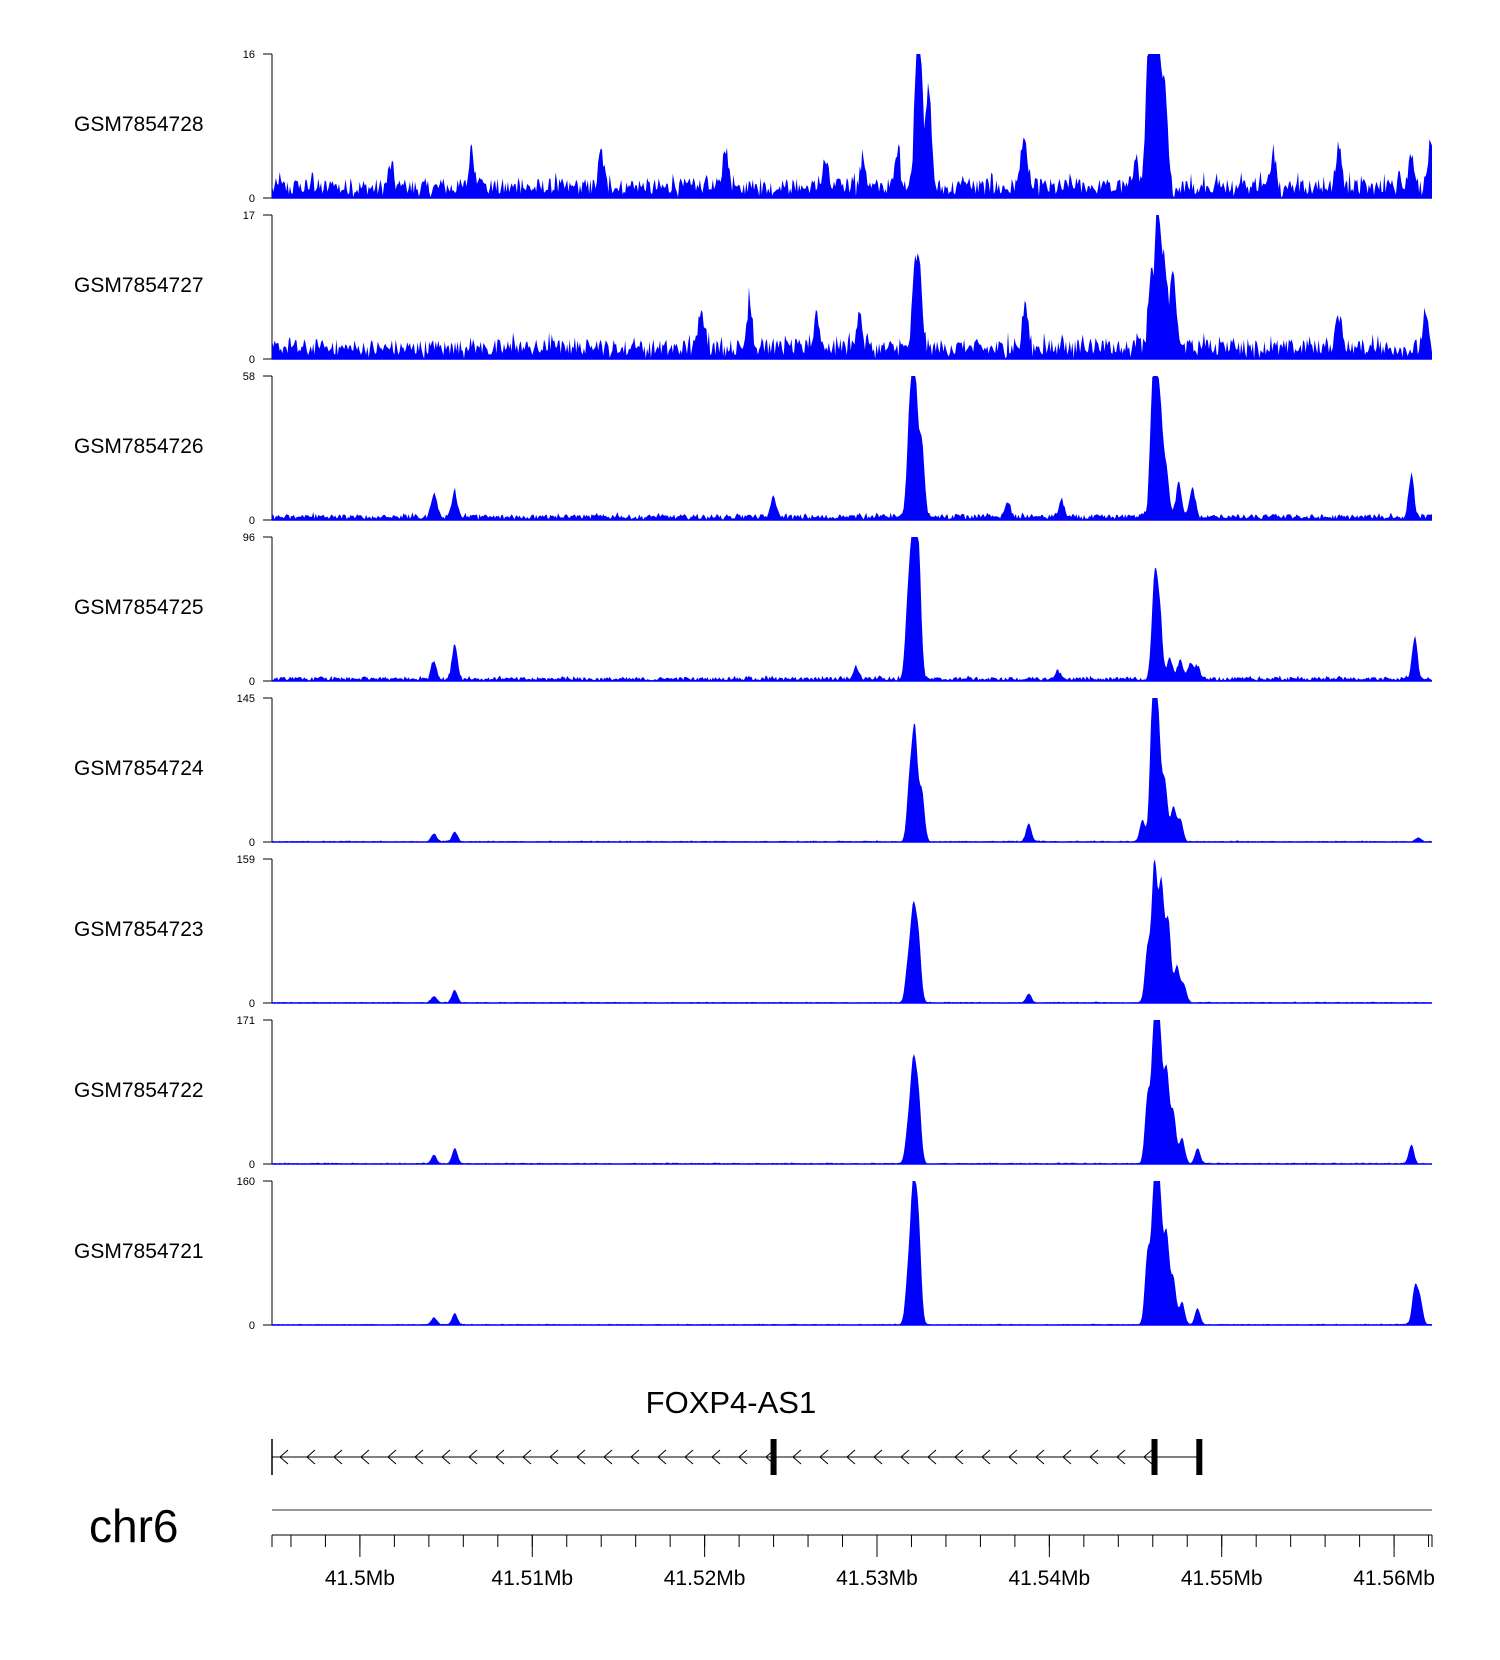 The height and width of the screenshot is (1660, 1500). I want to click on track-name-label: GSM7854723, so click(139, 929).